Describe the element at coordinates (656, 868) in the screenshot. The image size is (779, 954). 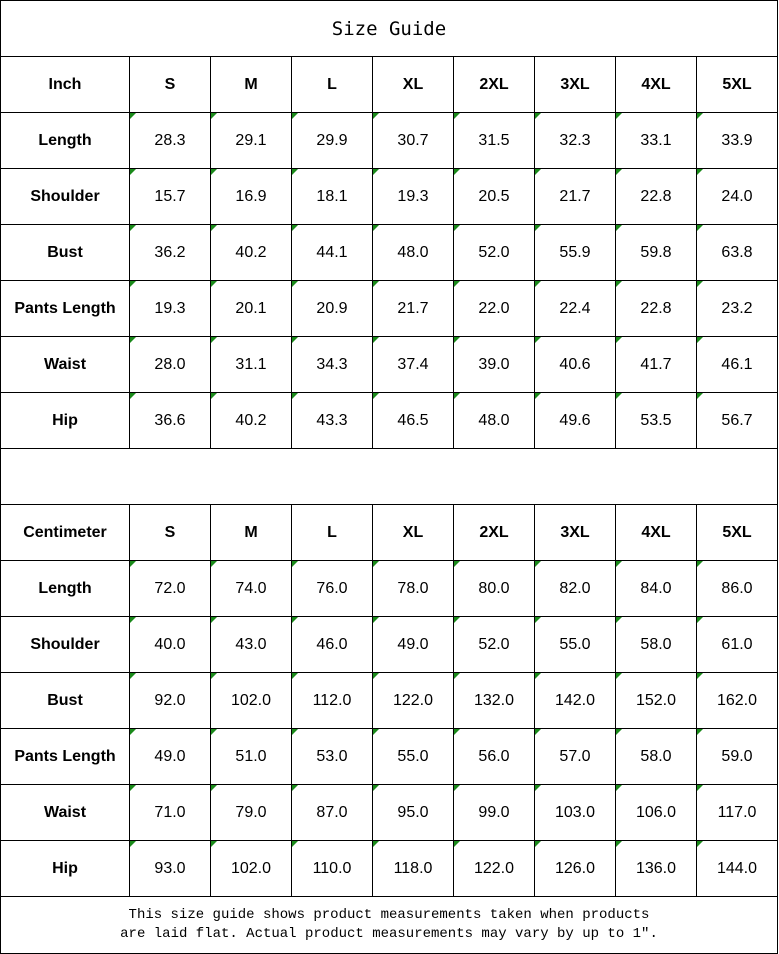
I see `value-cell: 136.0` at that location.